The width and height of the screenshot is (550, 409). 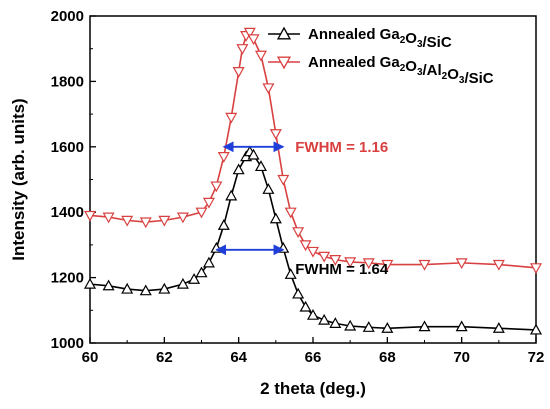 What do you see at coordinates (341, 147) in the screenshot?
I see `fwhm-label: FWHM = 1.16` at bounding box center [341, 147].